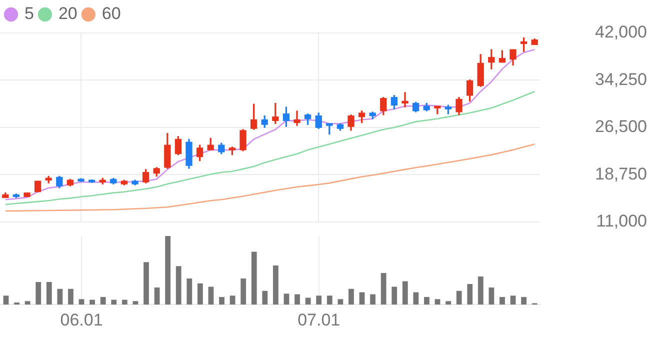 The image size is (647, 337). Describe the element at coordinates (68, 14) in the screenshot. I see `legend-label: 20` at that location.